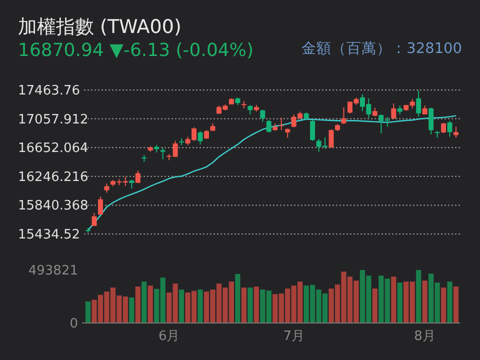 The width and height of the screenshot is (480, 360). What do you see at coordinates (49, 235) in the screenshot?
I see `y-tick-label: 15434.52` at bounding box center [49, 235].